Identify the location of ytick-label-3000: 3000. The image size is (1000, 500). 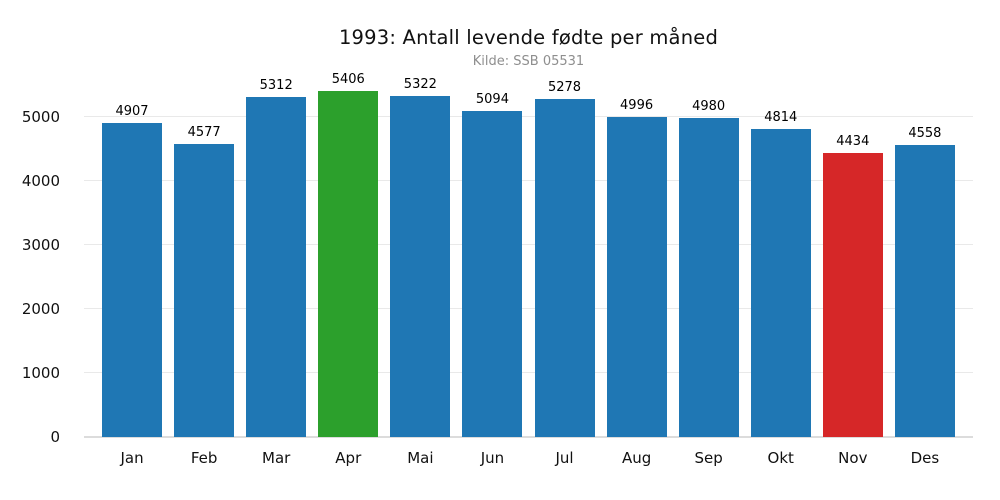
(40, 244).